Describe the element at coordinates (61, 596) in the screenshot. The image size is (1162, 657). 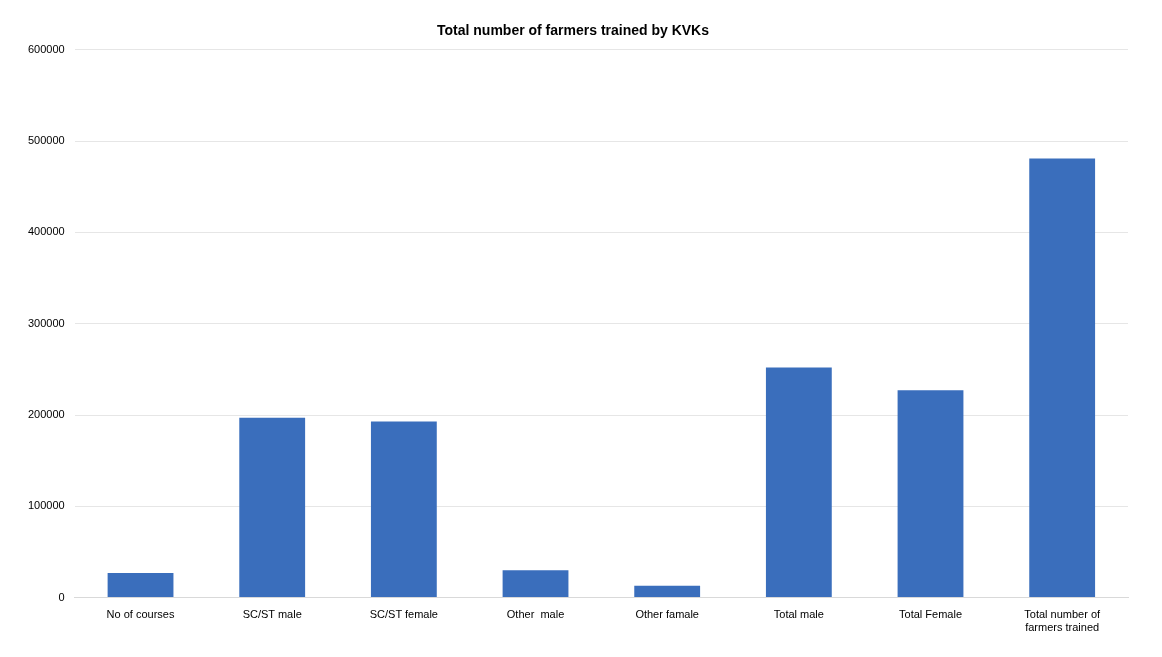
I see `y-tick-label: 0` at that location.